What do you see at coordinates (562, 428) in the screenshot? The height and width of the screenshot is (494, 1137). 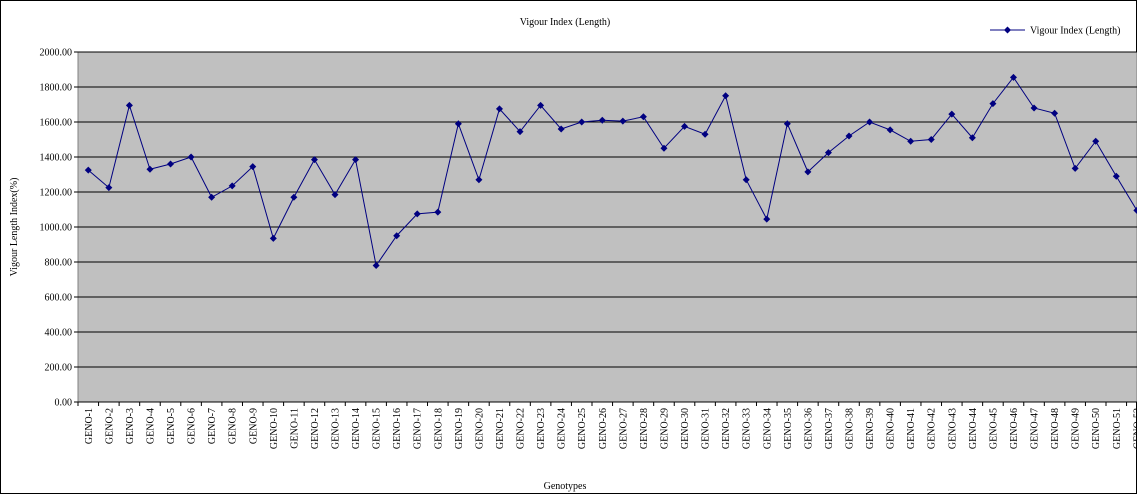 I see `x-tick-label: GENO-24` at bounding box center [562, 428].